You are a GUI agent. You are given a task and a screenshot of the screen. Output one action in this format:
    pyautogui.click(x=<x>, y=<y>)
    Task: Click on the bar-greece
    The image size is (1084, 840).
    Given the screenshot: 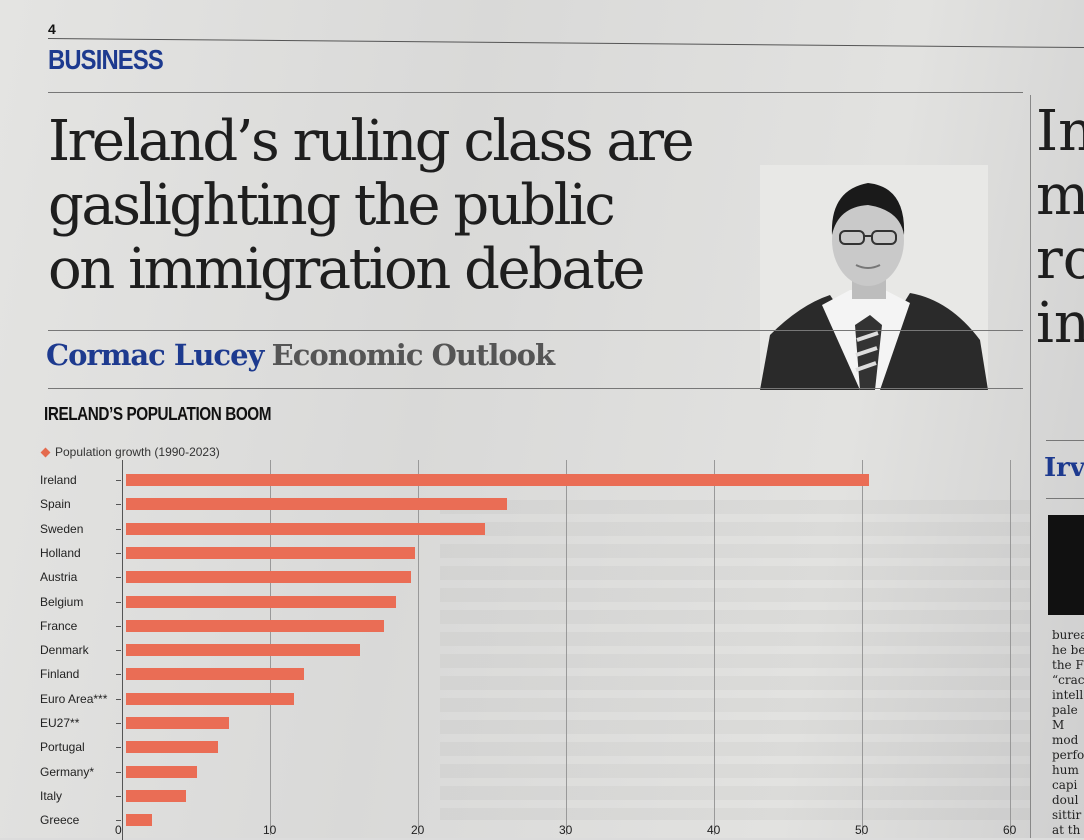 What is the action you would take?
    pyautogui.click(x=139, y=820)
    